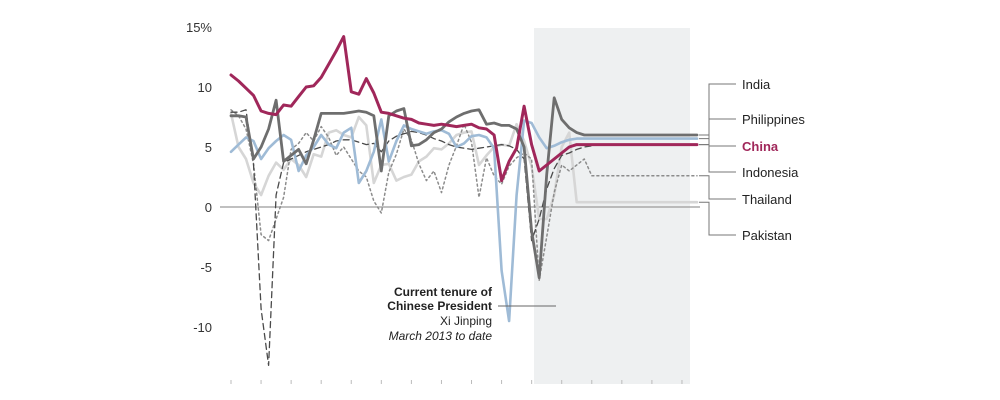 The height and width of the screenshot is (400, 1000). What do you see at coordinates (717, 187) in the screenshot?
I see `legend-leader-thailand` at bounding box center [717, 187].